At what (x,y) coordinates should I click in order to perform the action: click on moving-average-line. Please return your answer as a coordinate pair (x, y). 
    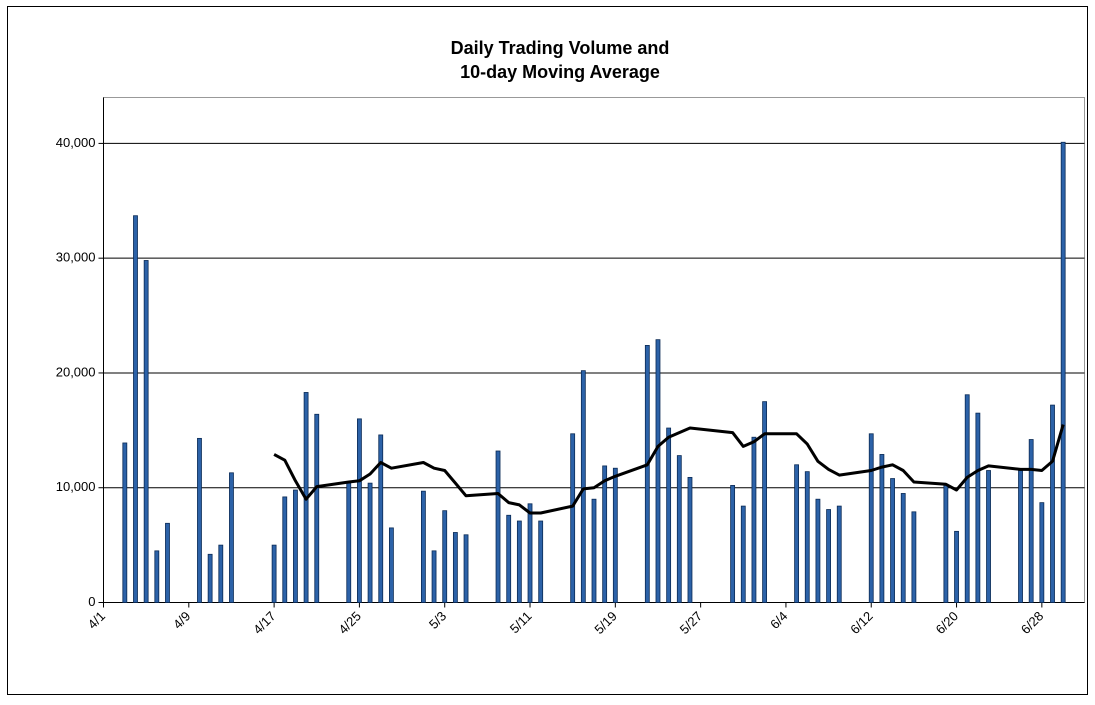
    Looking at the image, I should click on (669, 469).